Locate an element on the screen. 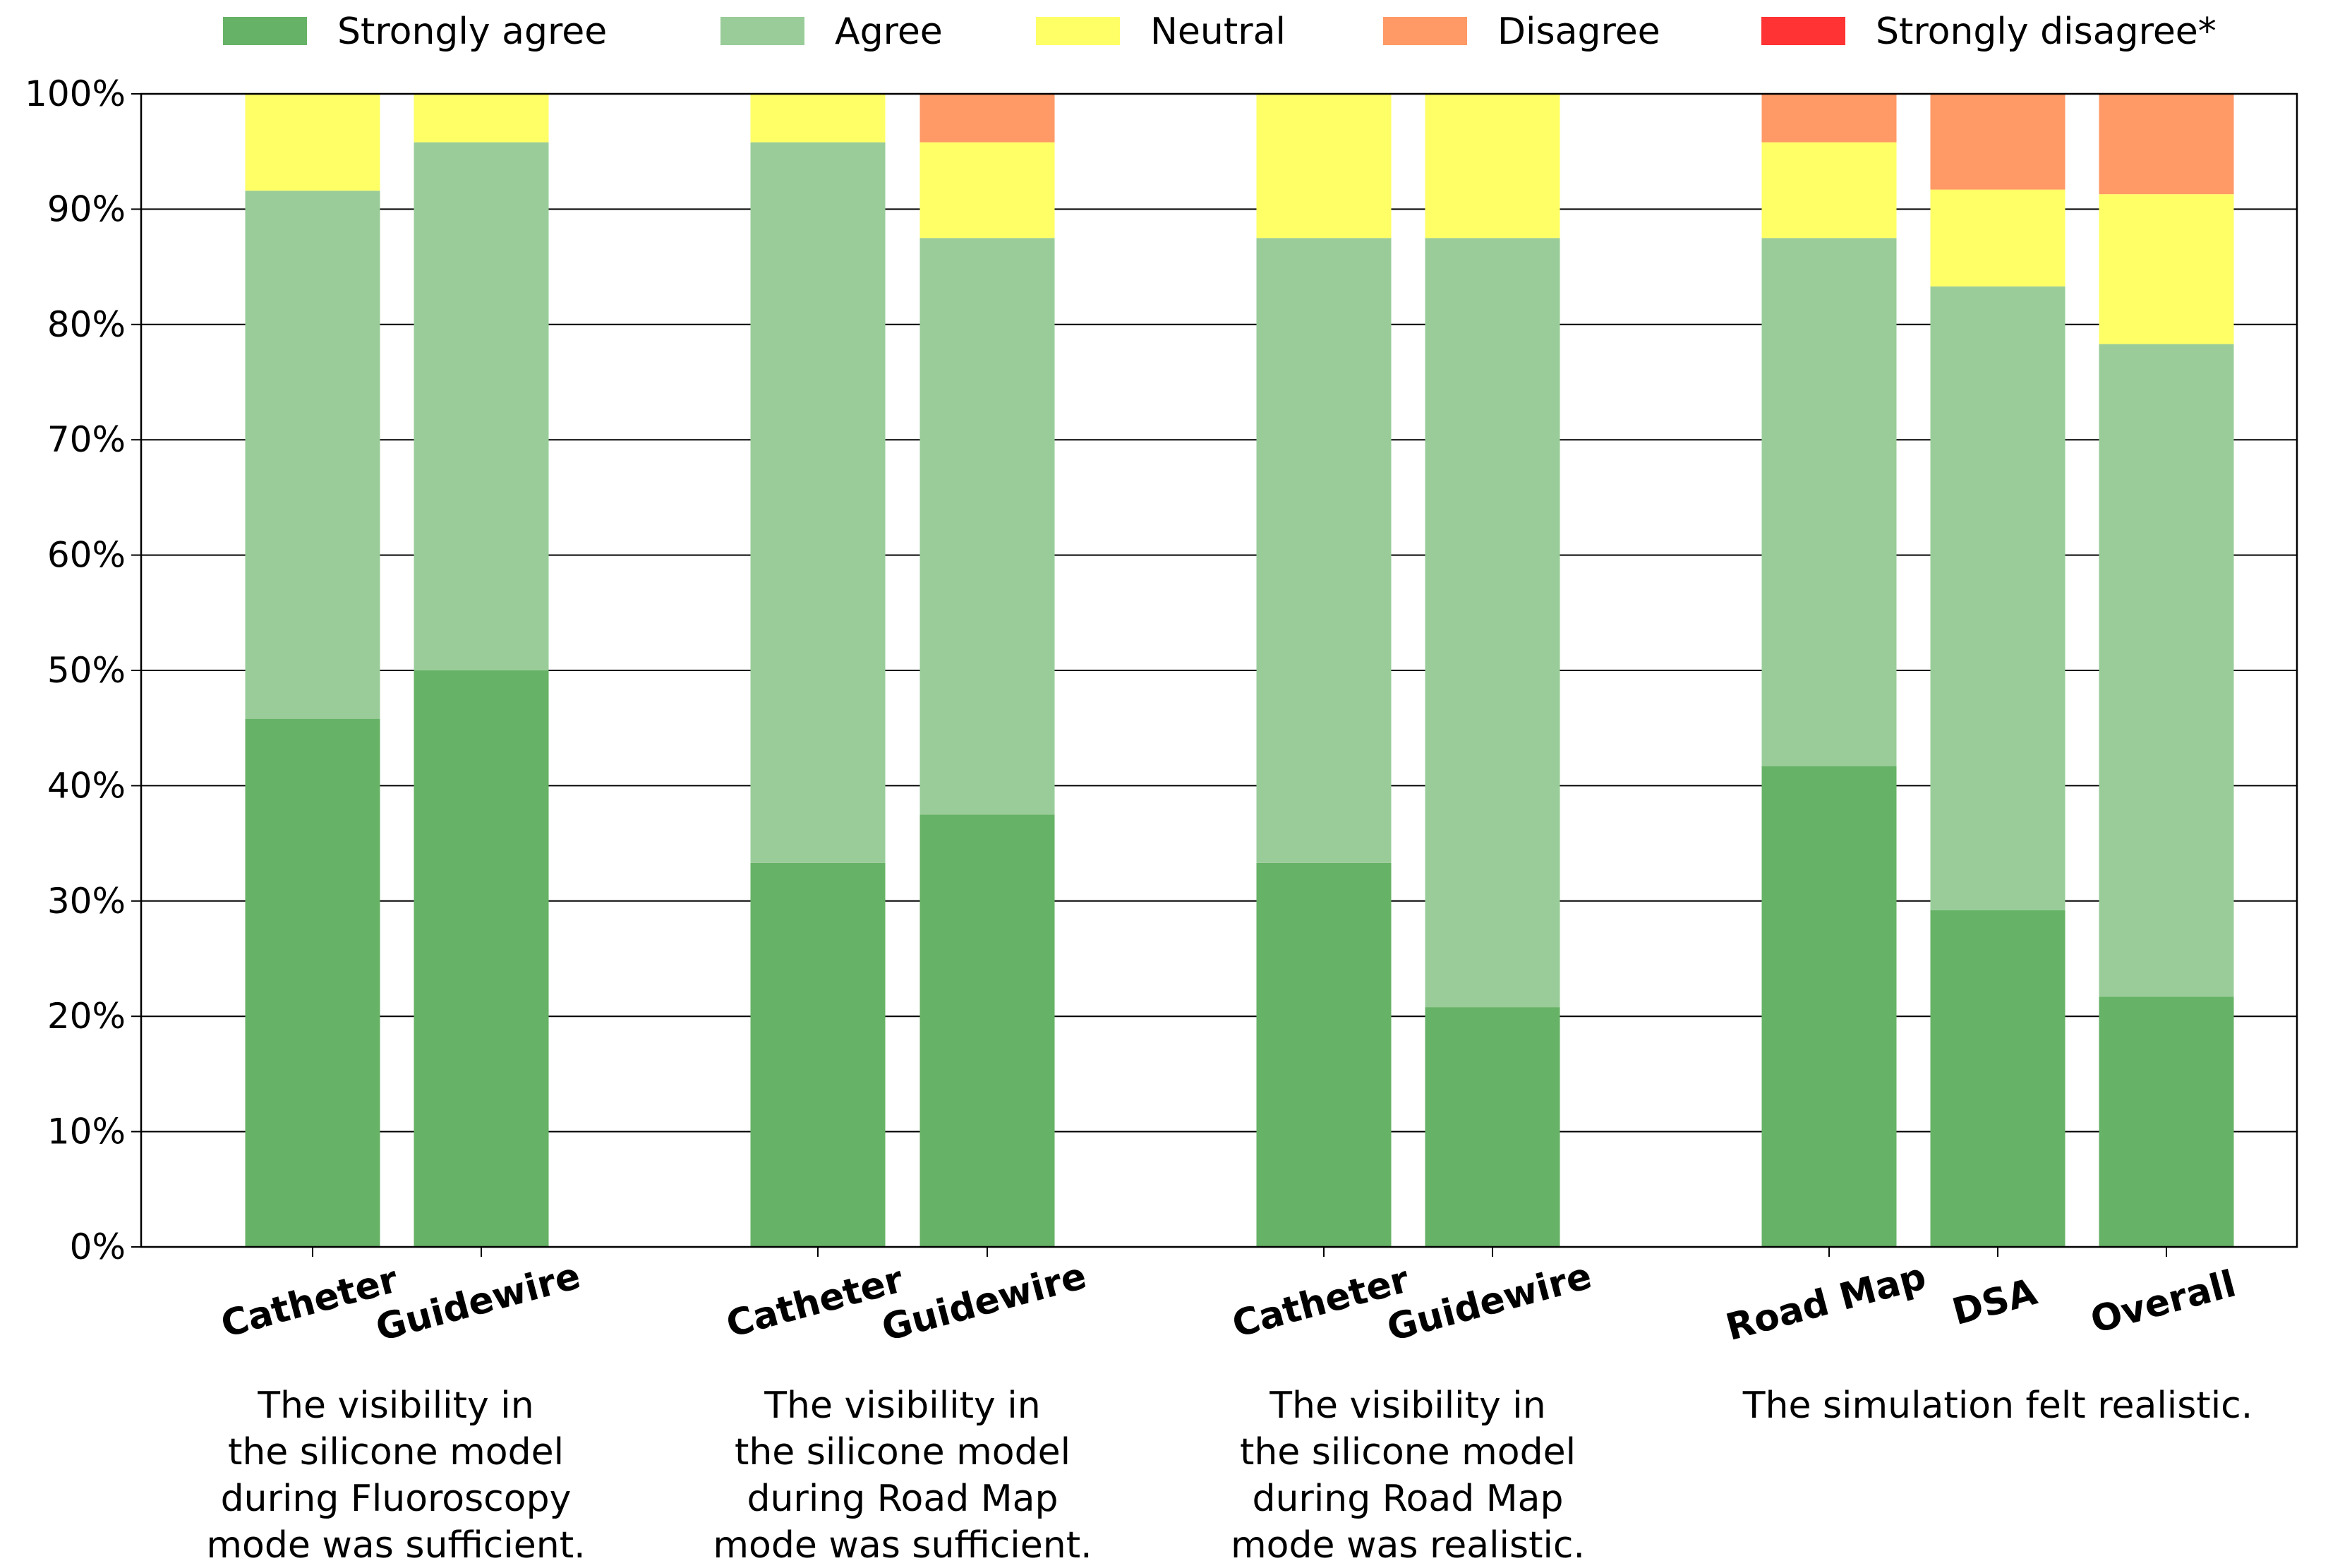 Image resolution: width=2352 pixels, height=1568 pixels. bar-segment-catheter-g2-neutral is located at coordinates (818, 119).